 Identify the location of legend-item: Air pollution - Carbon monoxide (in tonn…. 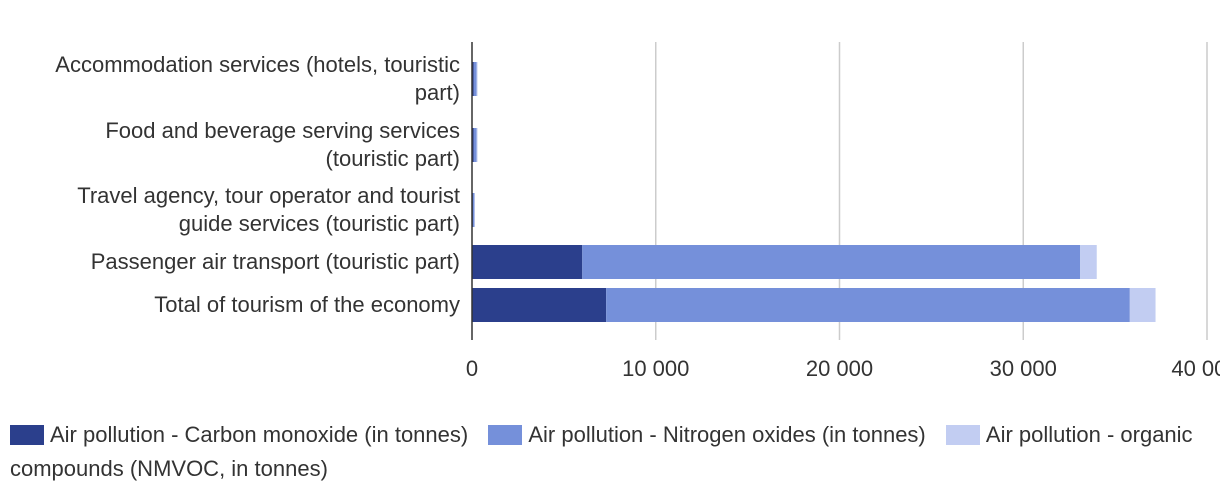
(239, 434).